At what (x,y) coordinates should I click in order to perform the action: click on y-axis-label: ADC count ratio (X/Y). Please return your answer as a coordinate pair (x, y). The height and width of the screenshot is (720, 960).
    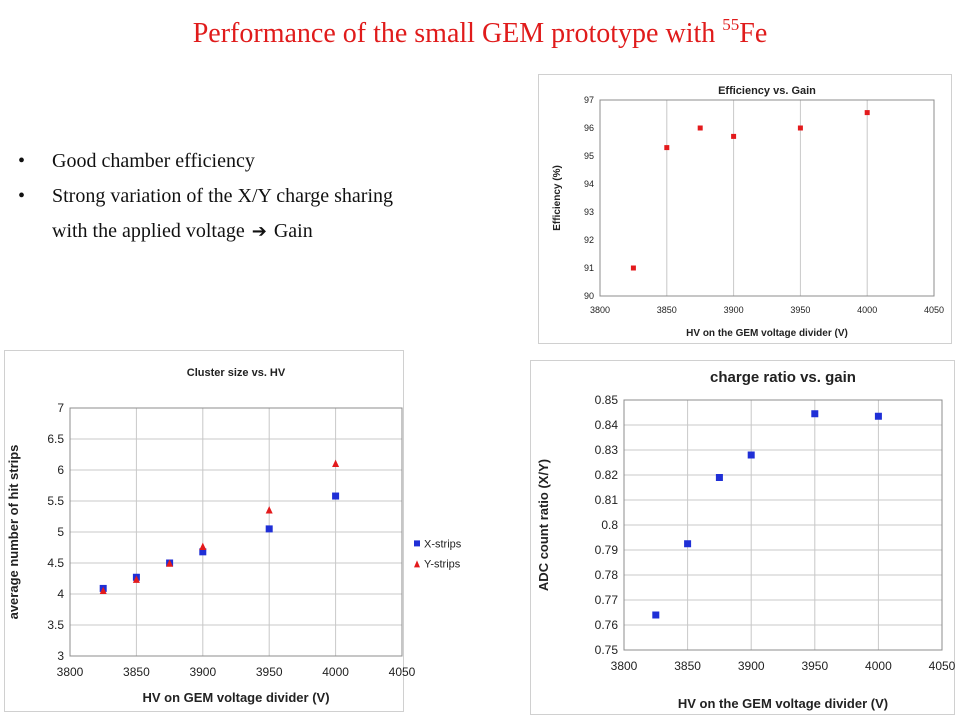
    Looking at the image, I should click on (543, 525).